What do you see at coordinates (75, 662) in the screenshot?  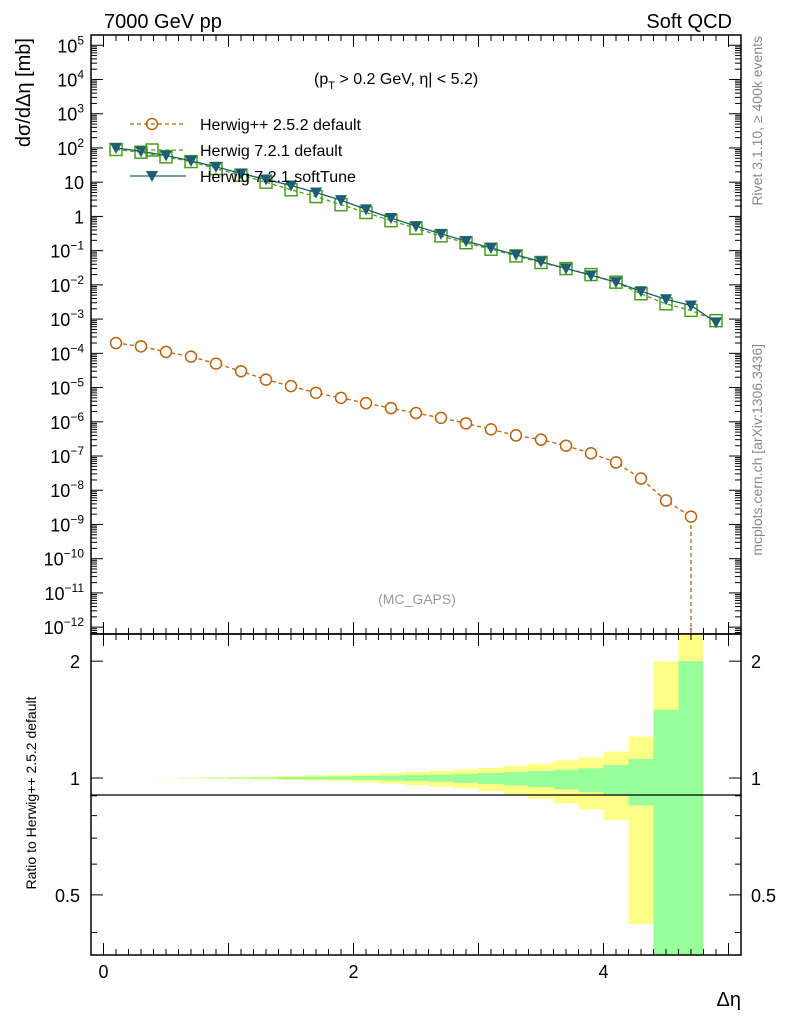 I see `ratio-y-tick-label: 2` at bounding box center [75, 662].